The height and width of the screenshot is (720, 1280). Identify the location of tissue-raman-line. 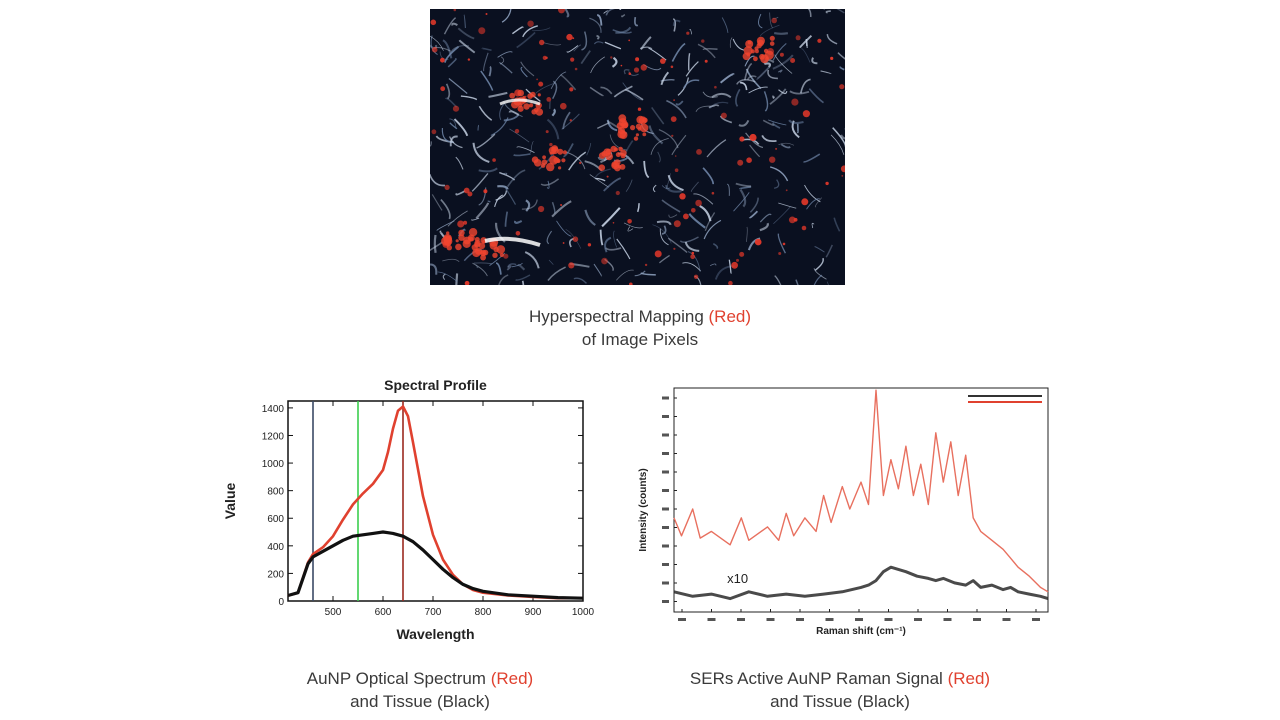
(861, 583).